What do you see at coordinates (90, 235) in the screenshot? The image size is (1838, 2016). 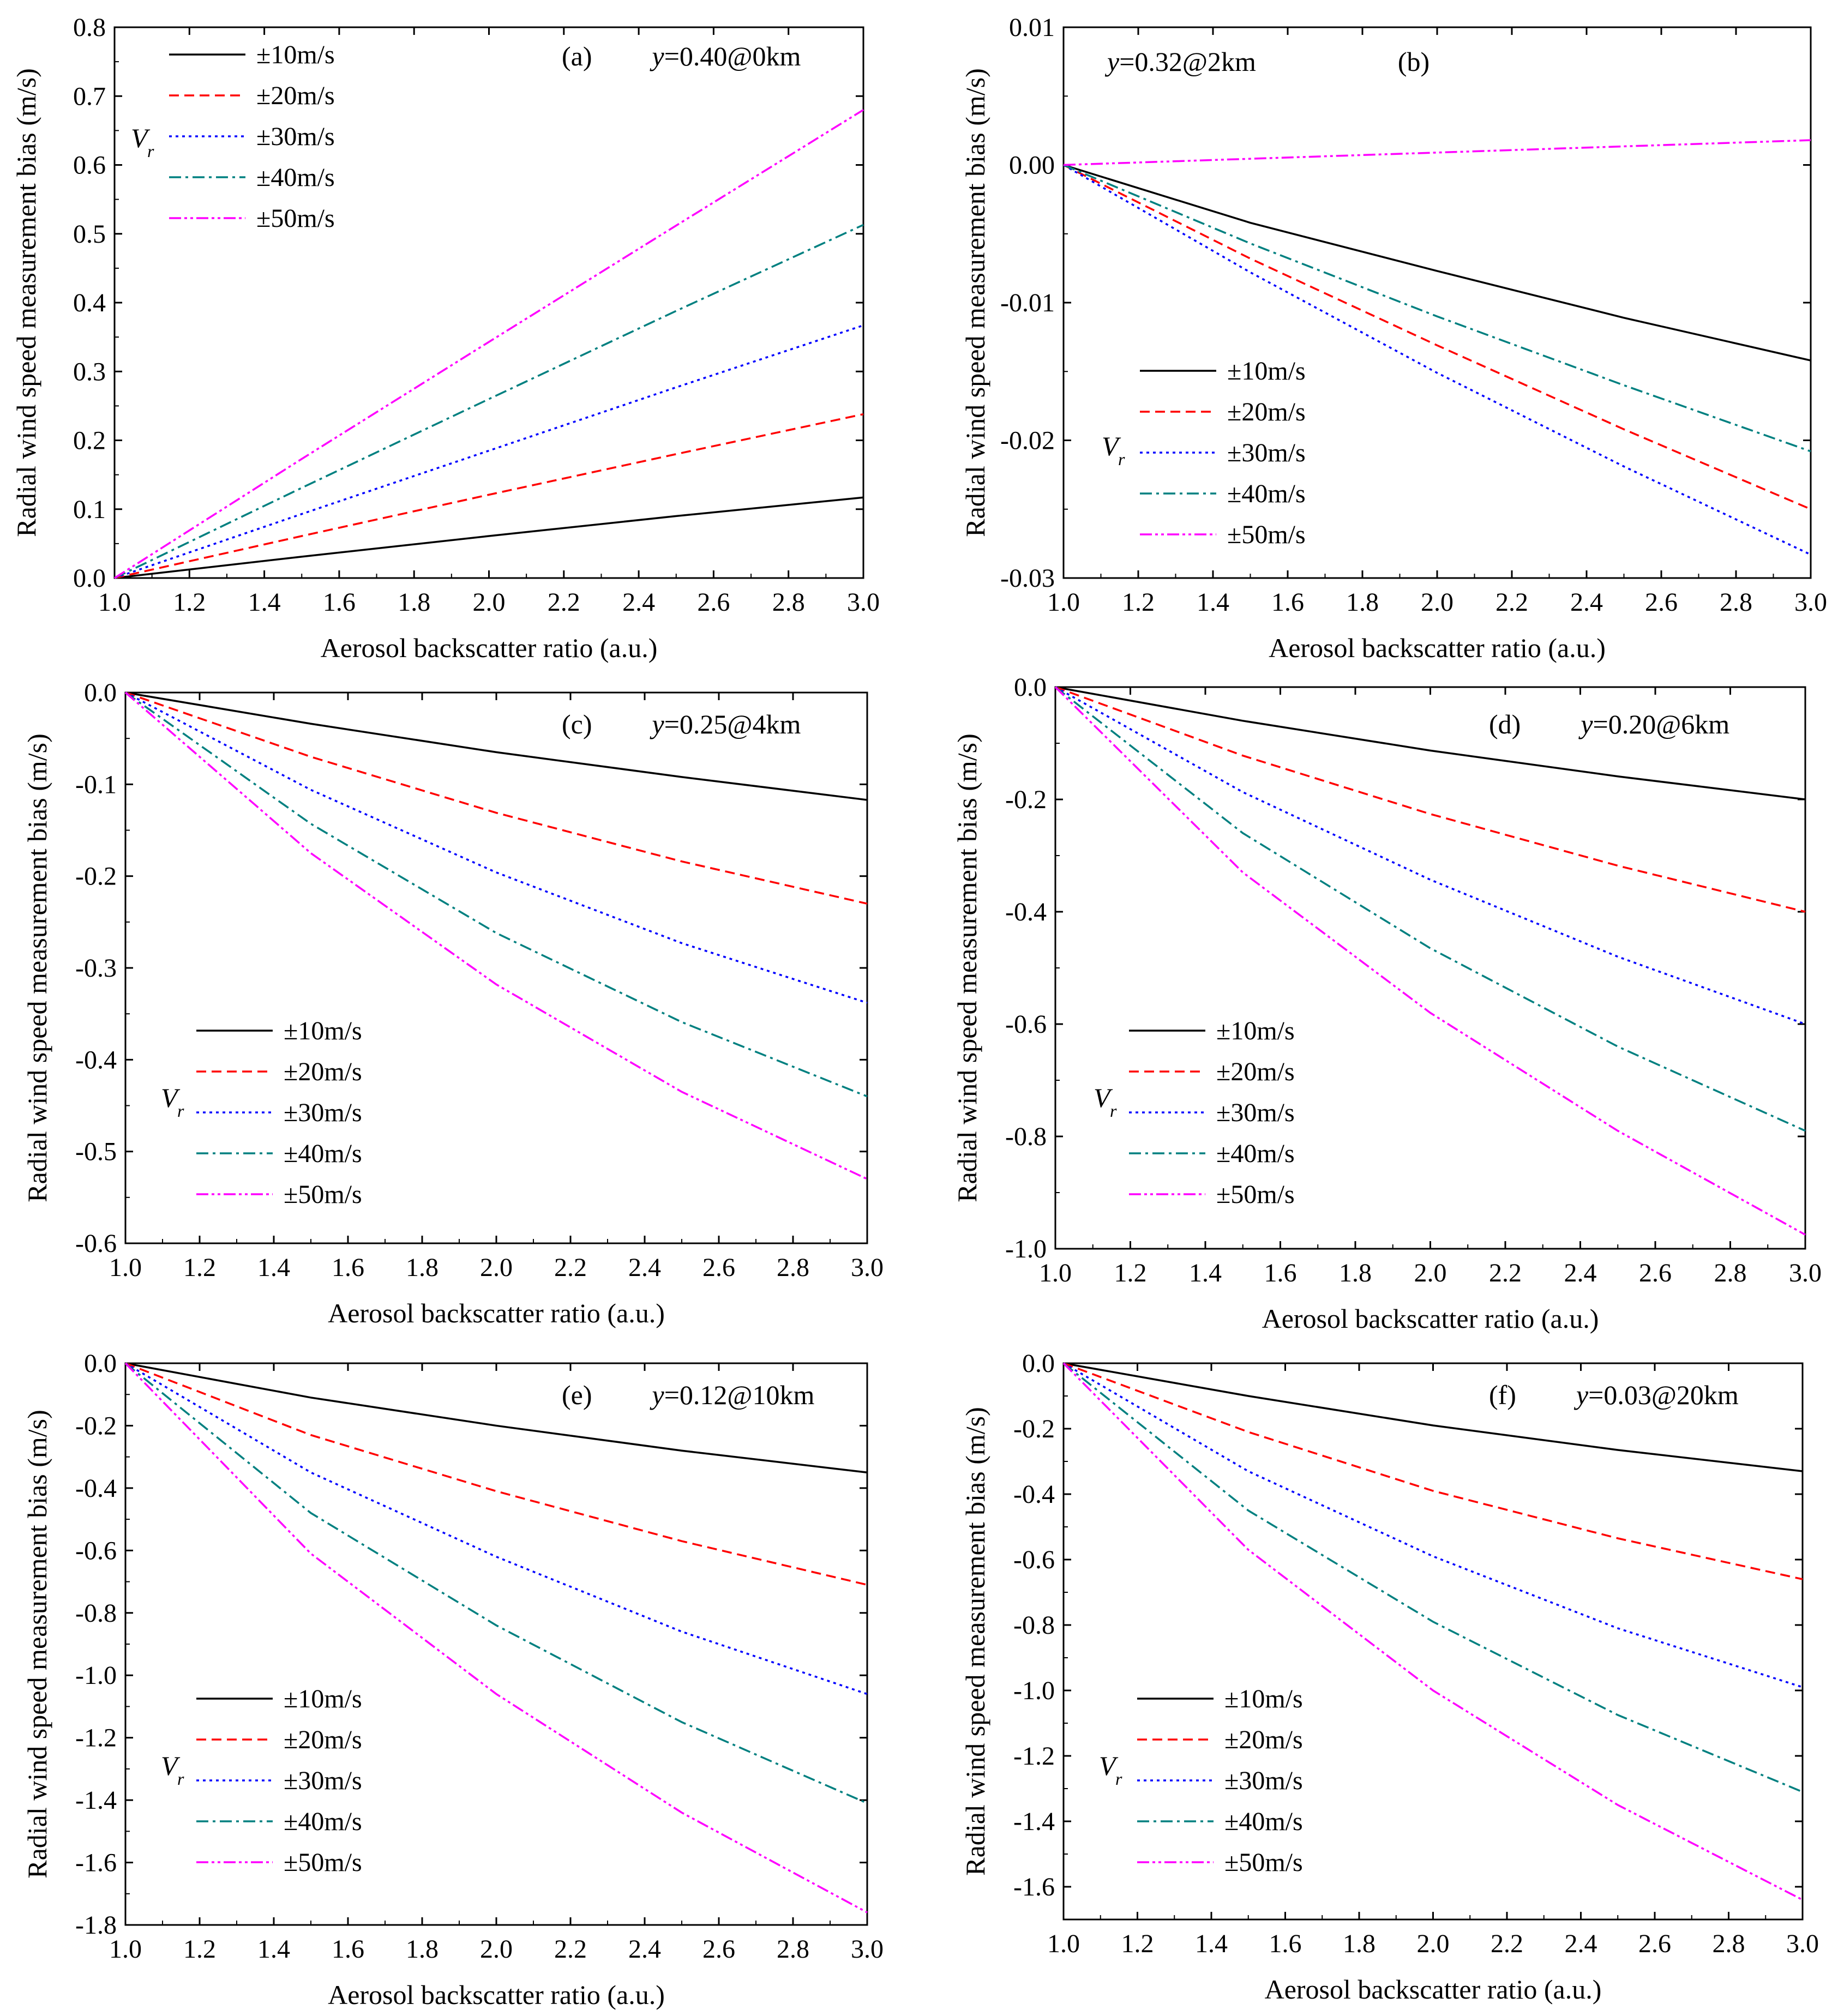 I see `y-tick-label: 0.5` at bounding box center [90, 235].